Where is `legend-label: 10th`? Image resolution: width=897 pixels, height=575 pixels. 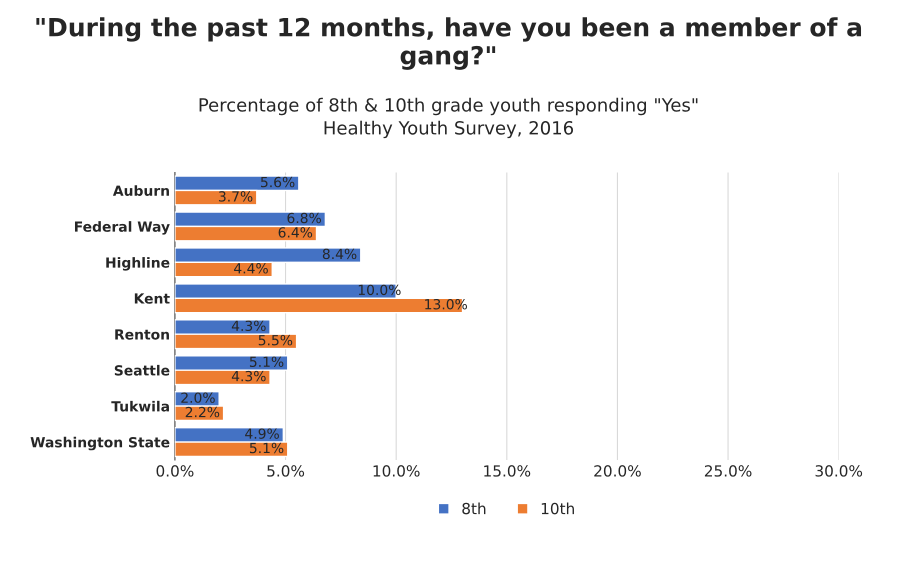 legend-label: 10th is located at coordinates (558, 508).